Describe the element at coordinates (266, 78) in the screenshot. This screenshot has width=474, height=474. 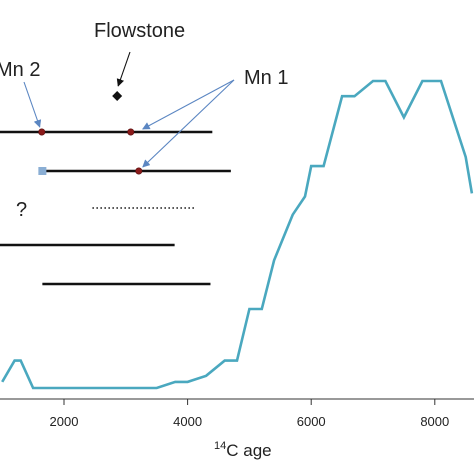
I see `annotation-mn1: Mn 1` at that location.